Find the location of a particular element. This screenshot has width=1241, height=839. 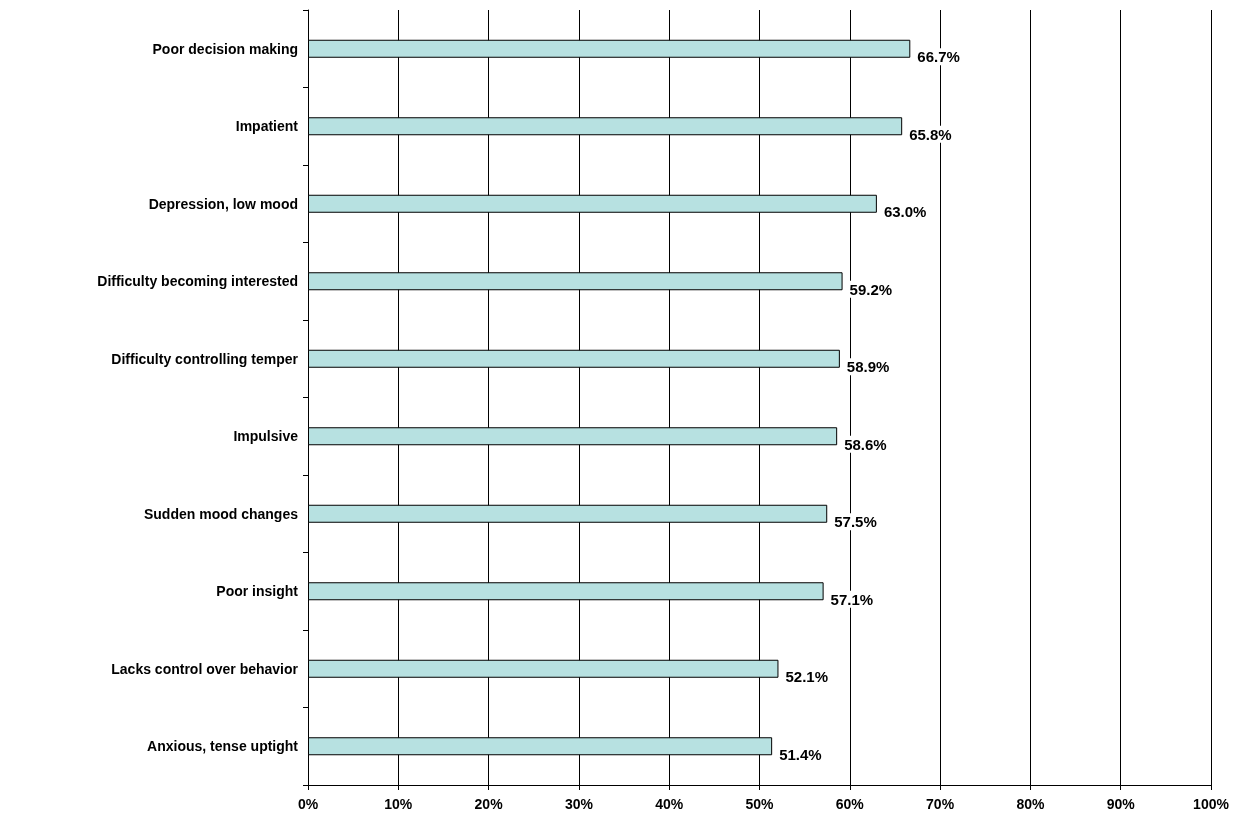

data-label: 58.9% is located at coordinates (868, 367).